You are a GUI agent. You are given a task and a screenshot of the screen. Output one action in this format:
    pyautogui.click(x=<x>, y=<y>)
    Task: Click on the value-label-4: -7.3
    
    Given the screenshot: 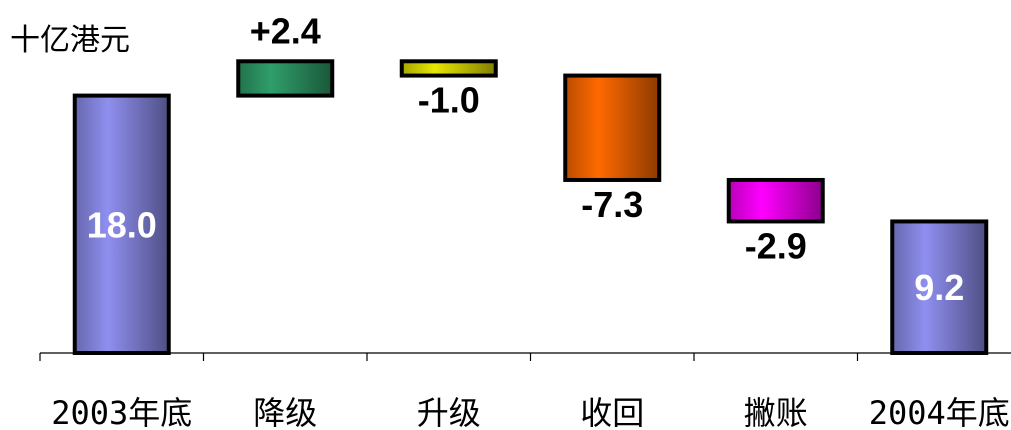 What is the action you would take?
    pyautogui.click(x=612, y=204)
    